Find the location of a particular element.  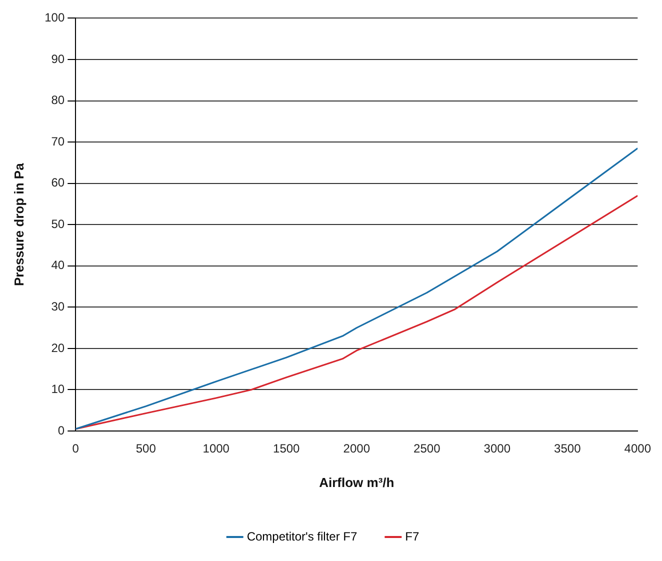

y-tick-label: 20 is located at coordinates (58, 347).